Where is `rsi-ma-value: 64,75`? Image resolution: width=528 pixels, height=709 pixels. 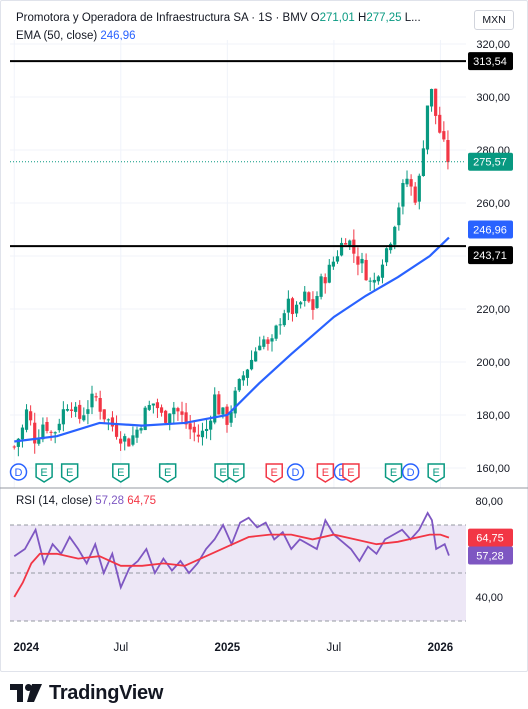
rsi-ma-value: 64,75 is located at coordinates (142, 501).